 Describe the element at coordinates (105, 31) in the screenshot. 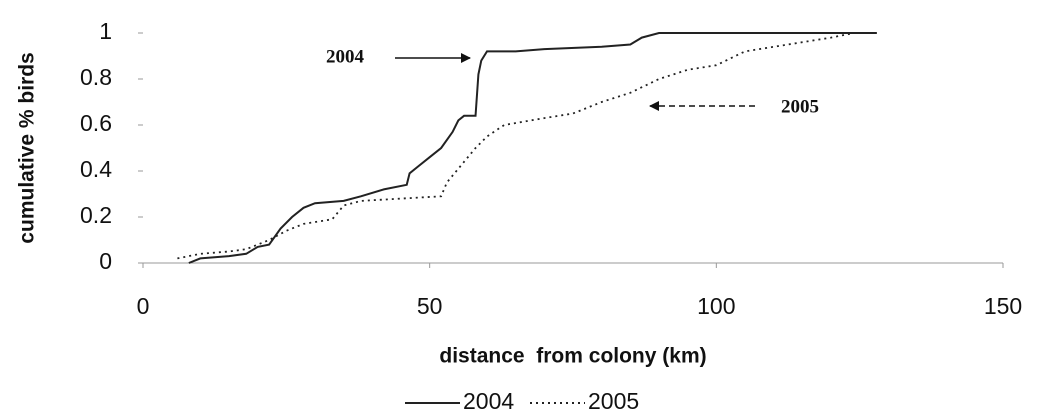

I see `y-tick-label: 1` at that location.